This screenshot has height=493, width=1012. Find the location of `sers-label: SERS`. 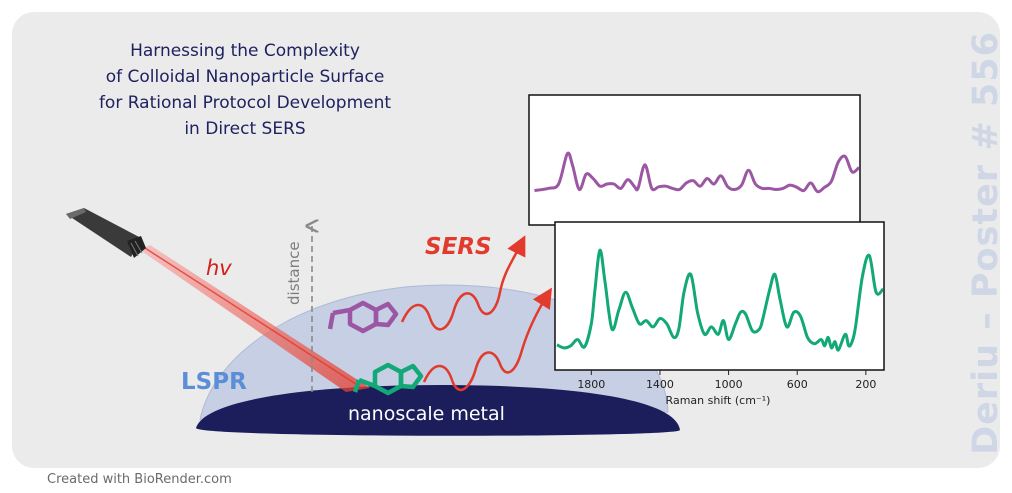

sers-label: SERS is located at coordinates (458, 247).